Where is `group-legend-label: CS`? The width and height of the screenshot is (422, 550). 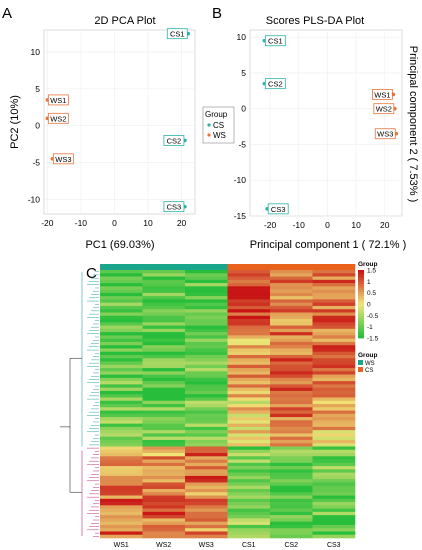
group-legend-label: CS is located at coordinates (369, 371).